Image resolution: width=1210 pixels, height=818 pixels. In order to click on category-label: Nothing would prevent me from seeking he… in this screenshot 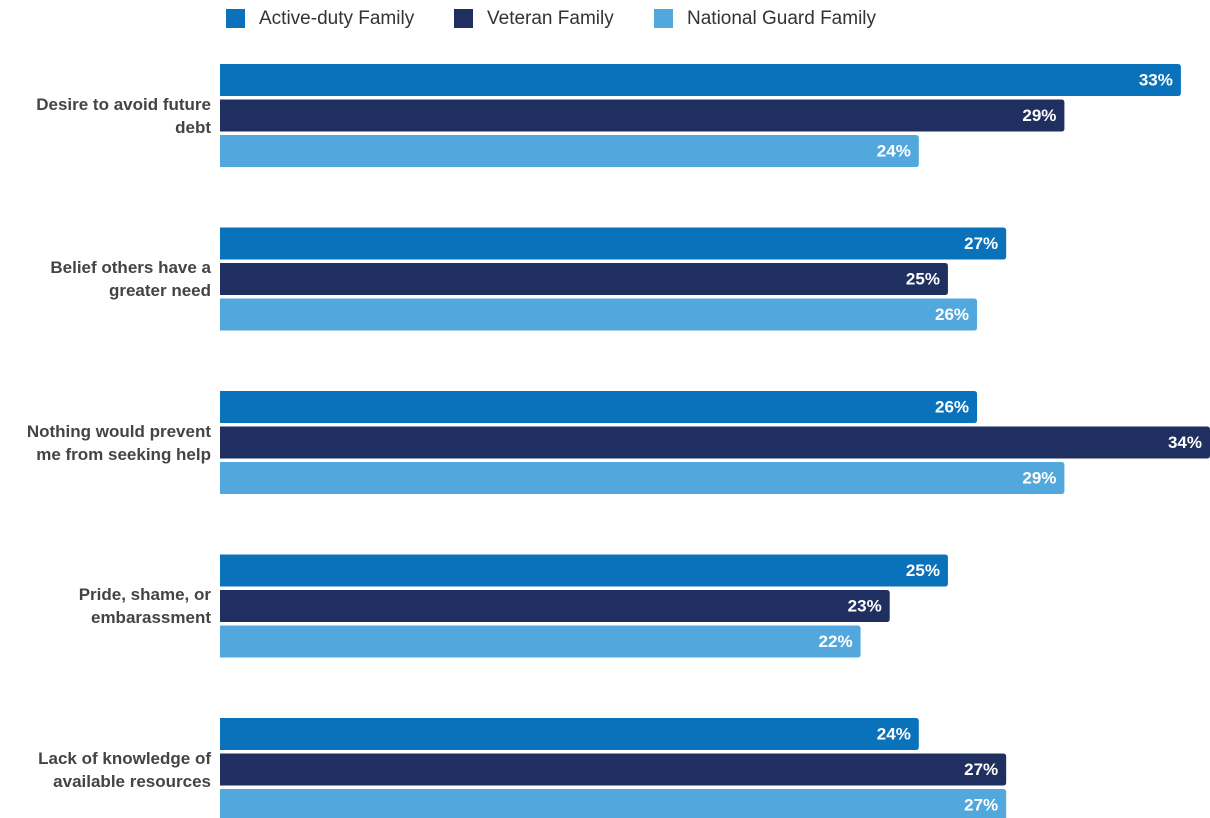, I will do `click(118, 442)`.